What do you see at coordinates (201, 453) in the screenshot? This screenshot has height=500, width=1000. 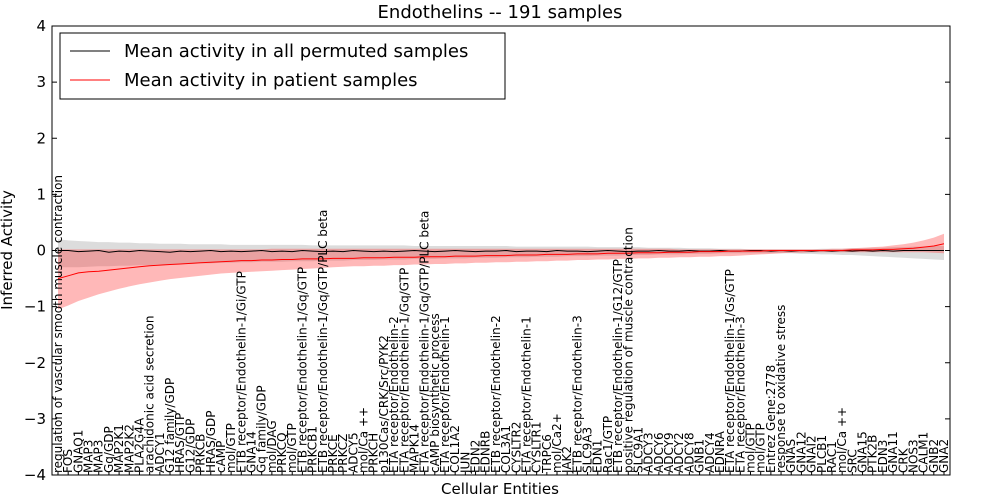 I see `x-category-label: PRKCB` at bounding box center [201, 453].